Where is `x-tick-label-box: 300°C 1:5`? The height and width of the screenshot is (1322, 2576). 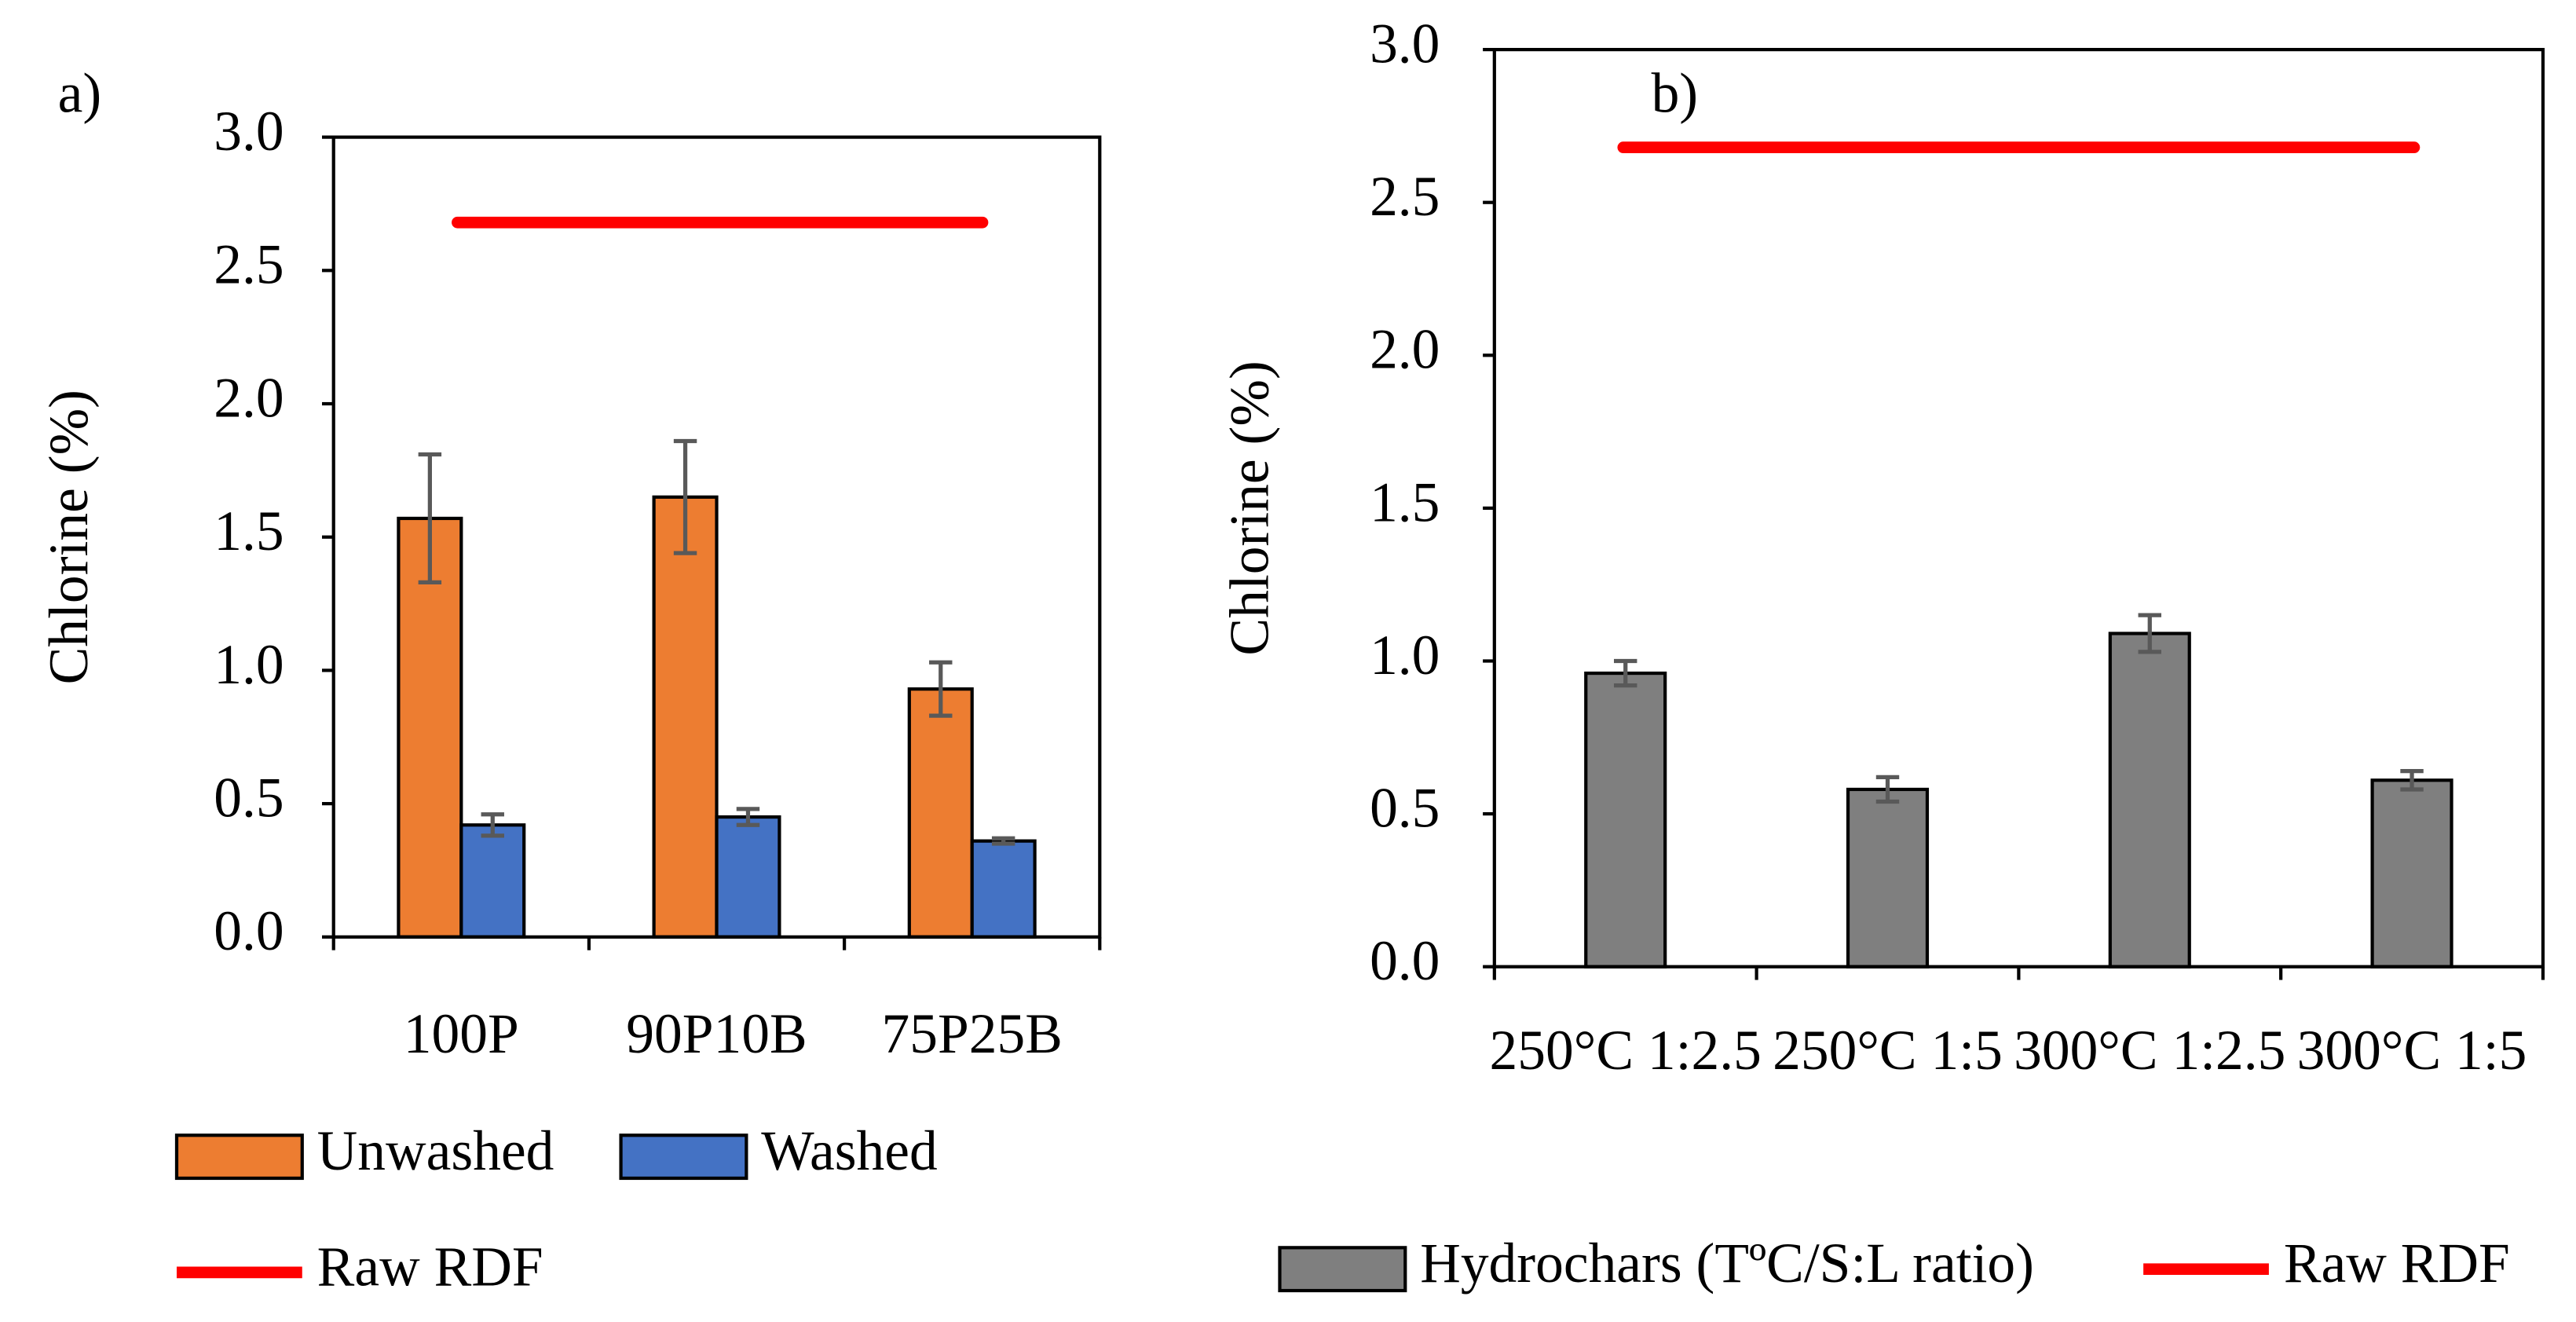
x-tick-label-box: 300°C 1:5 is located at coordinates (2412, 1051).